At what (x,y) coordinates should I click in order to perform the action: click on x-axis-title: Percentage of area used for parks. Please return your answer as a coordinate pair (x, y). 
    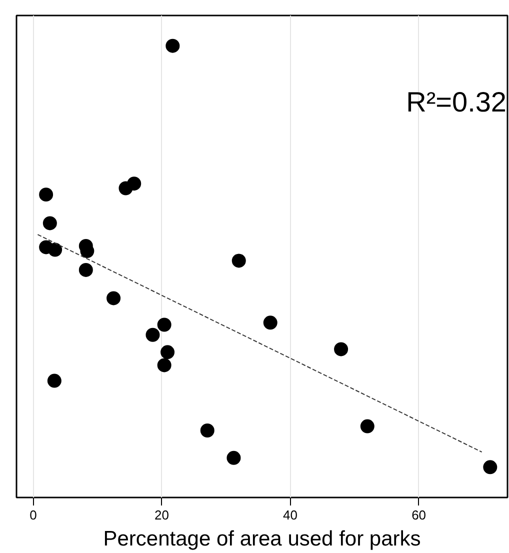
    Looking at the image, I should click on (262, 539).